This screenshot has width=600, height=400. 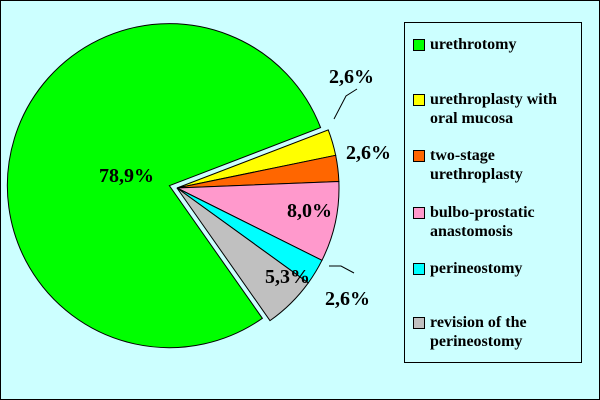 I want to click on data-label-6: 5,3%, so click(x=287, y=277).